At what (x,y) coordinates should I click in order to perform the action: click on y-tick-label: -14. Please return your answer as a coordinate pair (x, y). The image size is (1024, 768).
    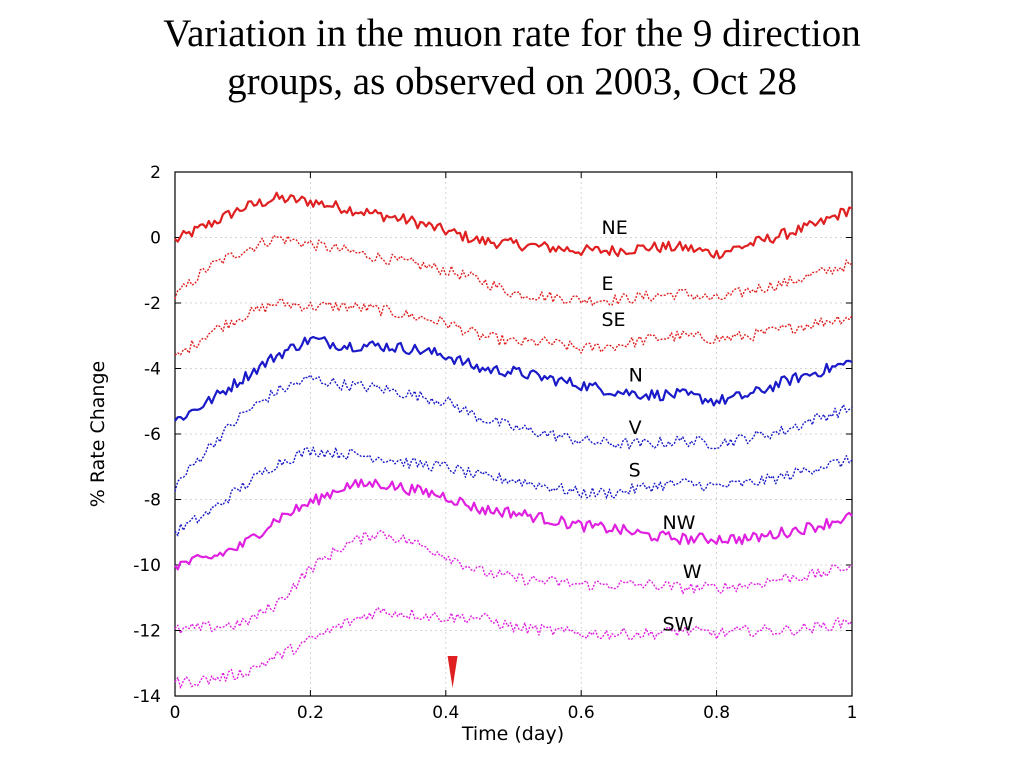
    Looking at the image, I should click on (147, 697).